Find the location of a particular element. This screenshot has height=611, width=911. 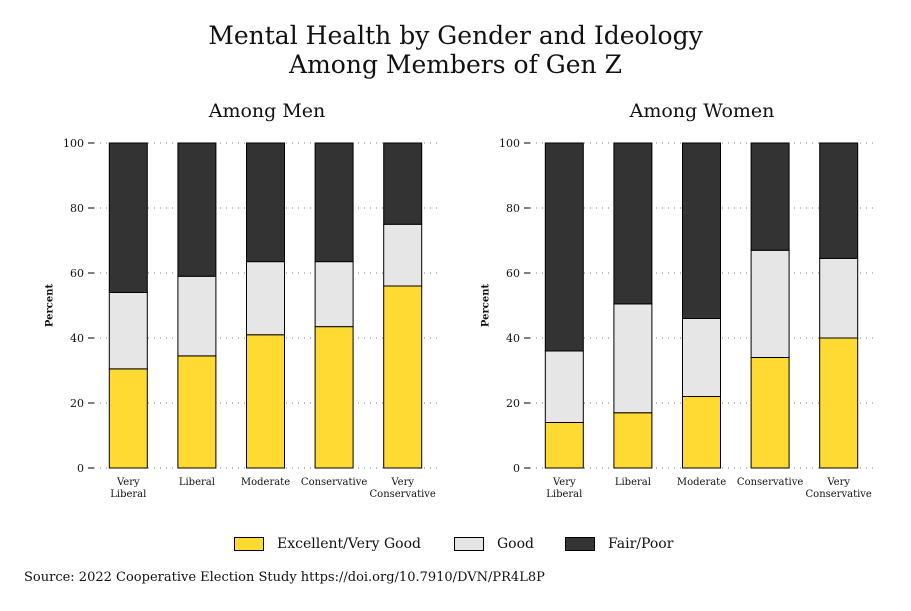

legend-swatch-good is located at coordinates (469, 544).